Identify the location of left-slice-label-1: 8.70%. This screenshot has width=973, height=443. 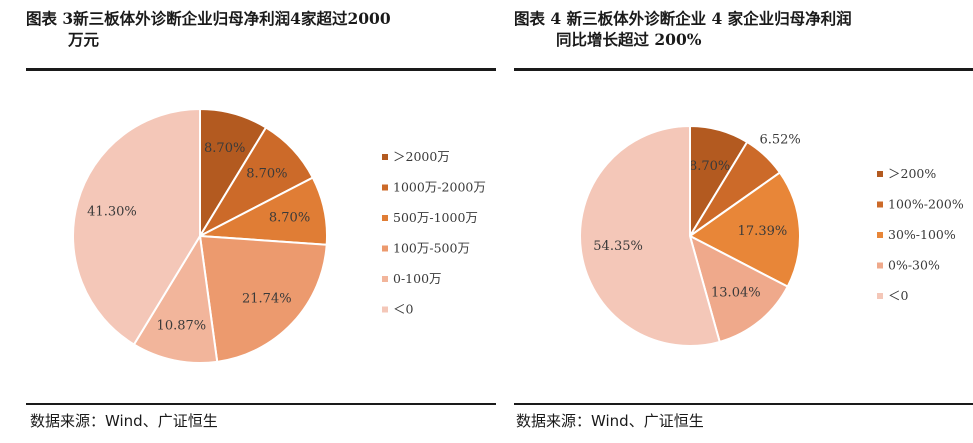
(266, 174).